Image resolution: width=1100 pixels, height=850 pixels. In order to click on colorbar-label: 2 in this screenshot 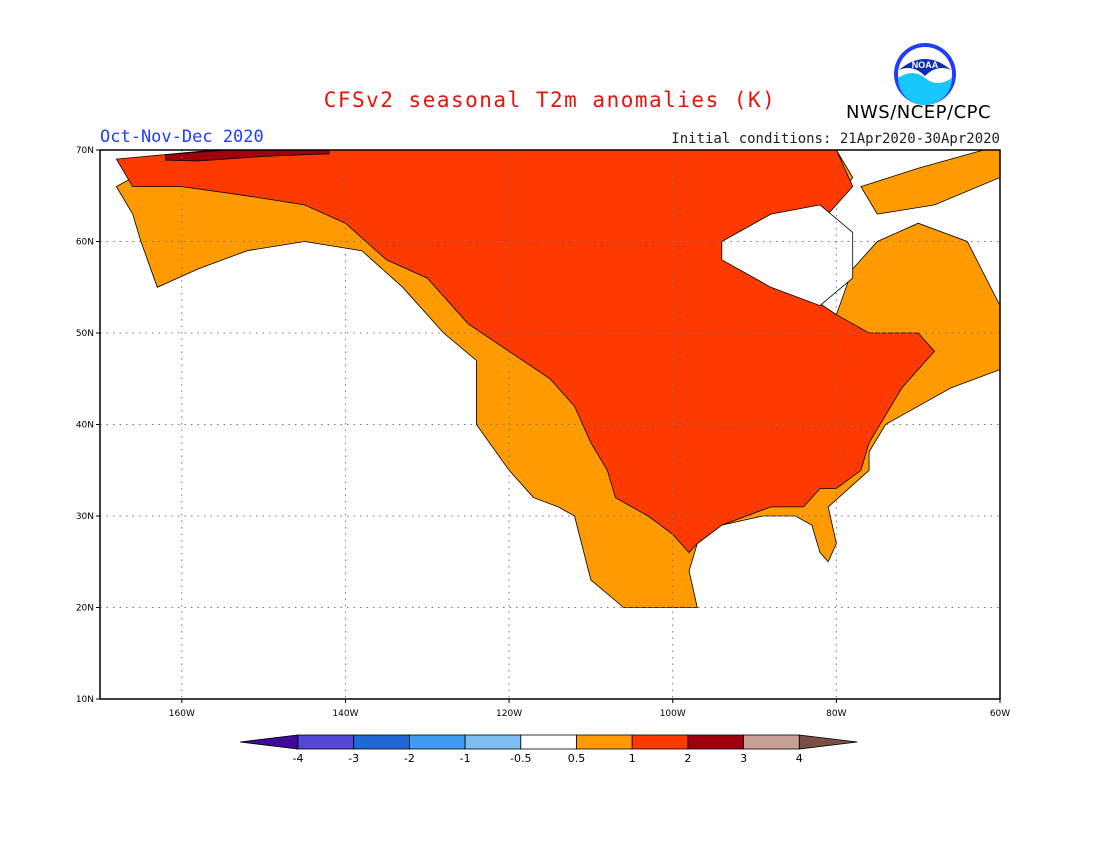, I will do `click(687, 758)`.